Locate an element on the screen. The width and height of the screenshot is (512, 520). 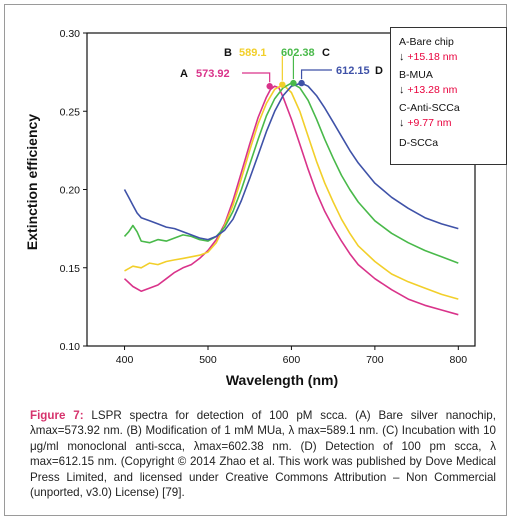
x-tick-label: 800 is located at coordinates (459, 360).